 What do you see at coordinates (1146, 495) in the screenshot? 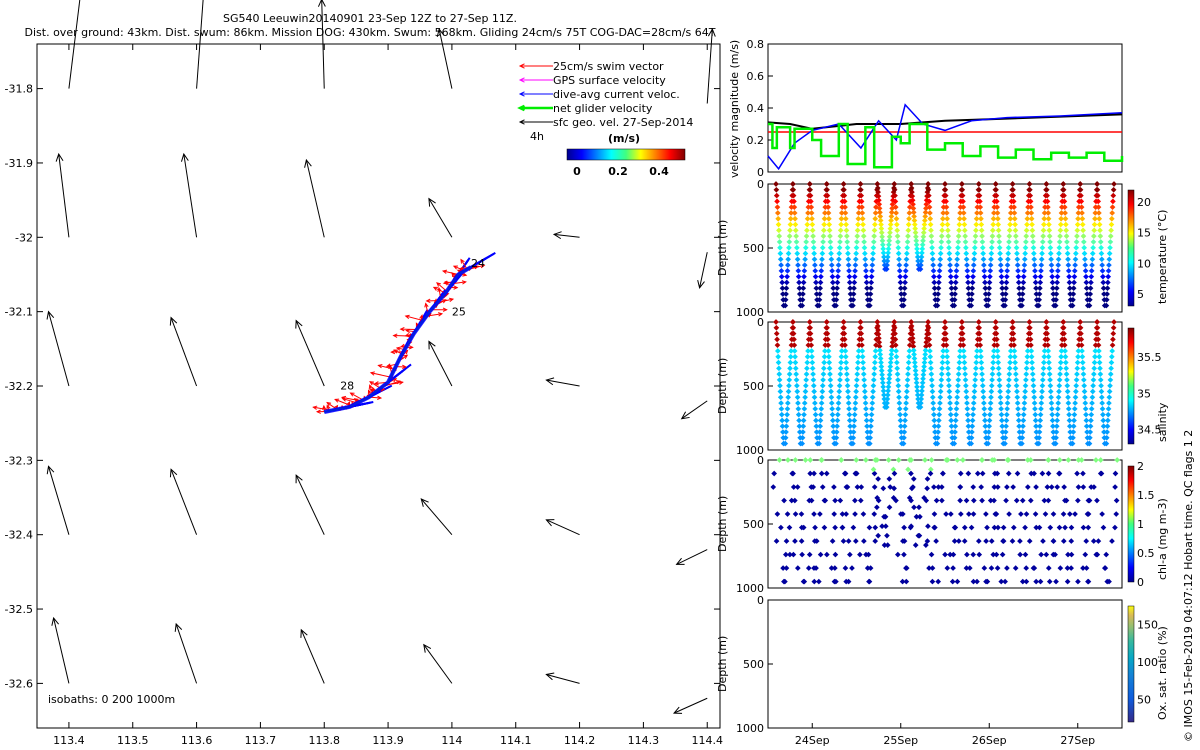
I see `colorbar-tick-label: 1.5` at bounding box center [1146, 495].